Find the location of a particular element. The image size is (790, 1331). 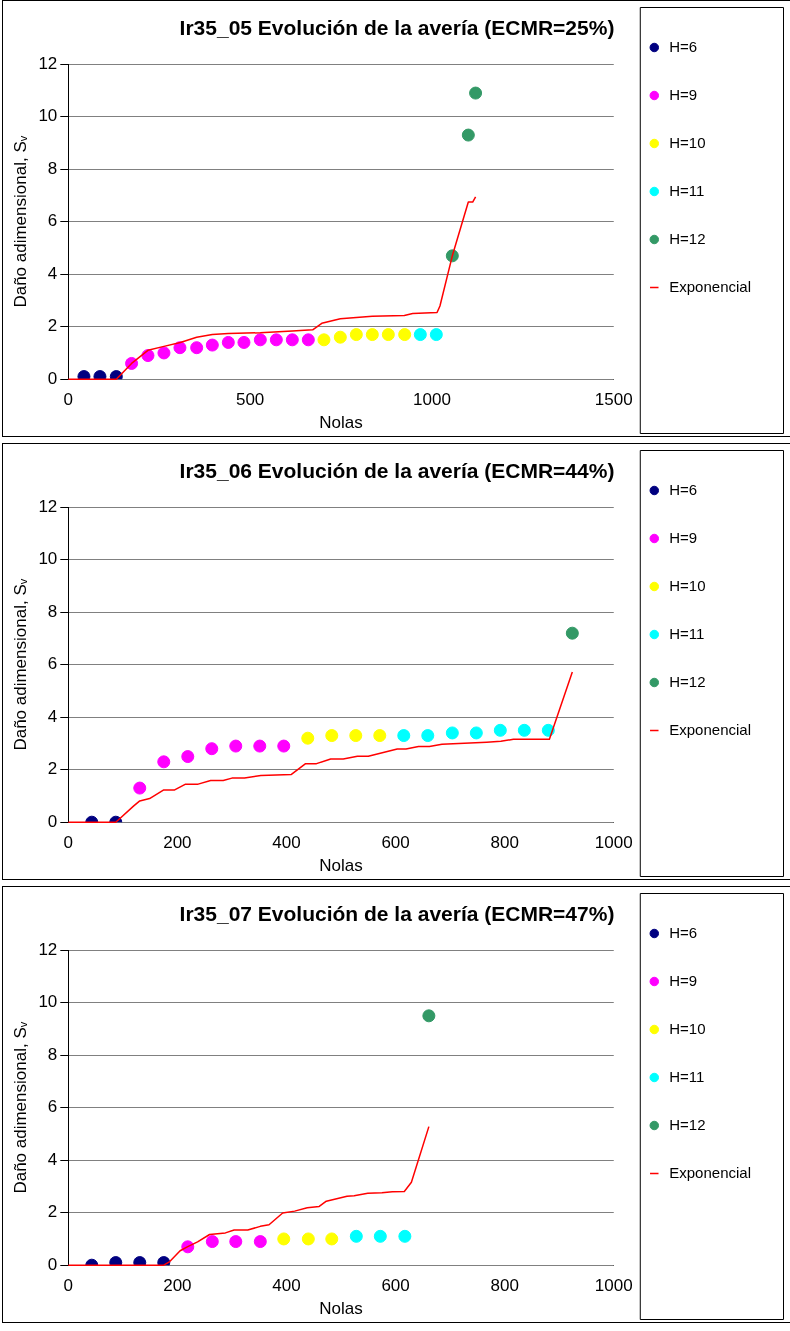

x-tick-label: 500 is located at coordinates (250, 400).